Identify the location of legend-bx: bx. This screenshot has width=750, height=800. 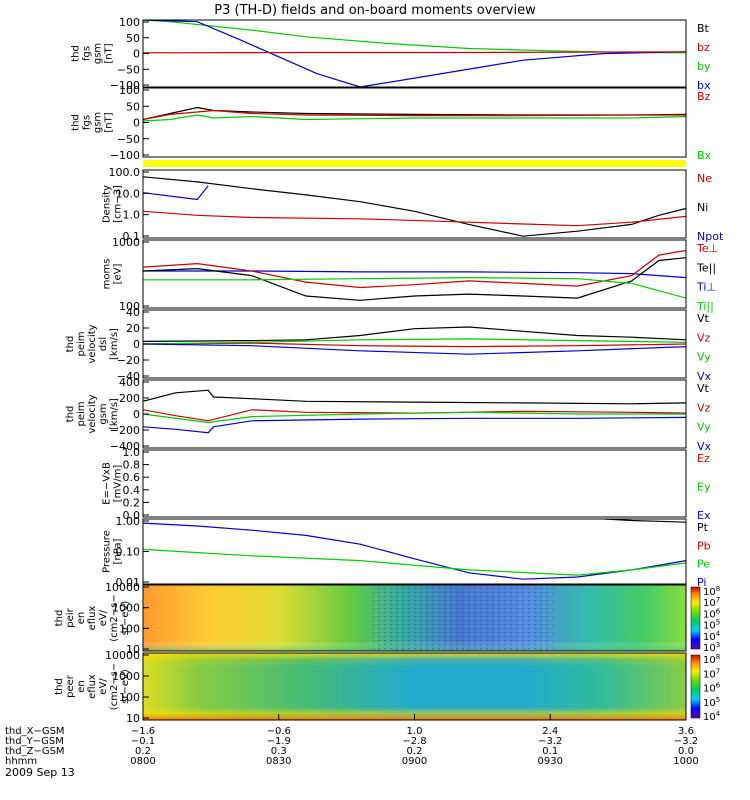
(704, 85).